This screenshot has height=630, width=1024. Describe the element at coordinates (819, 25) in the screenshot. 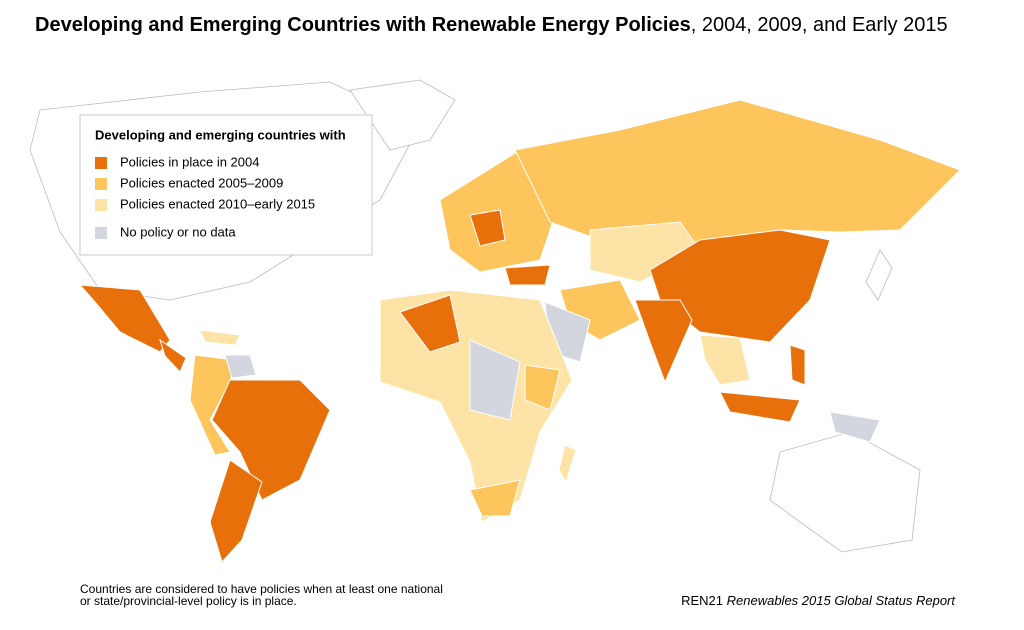

I see `title-rest: , 2004, 2009, and Early 2015` at that location.